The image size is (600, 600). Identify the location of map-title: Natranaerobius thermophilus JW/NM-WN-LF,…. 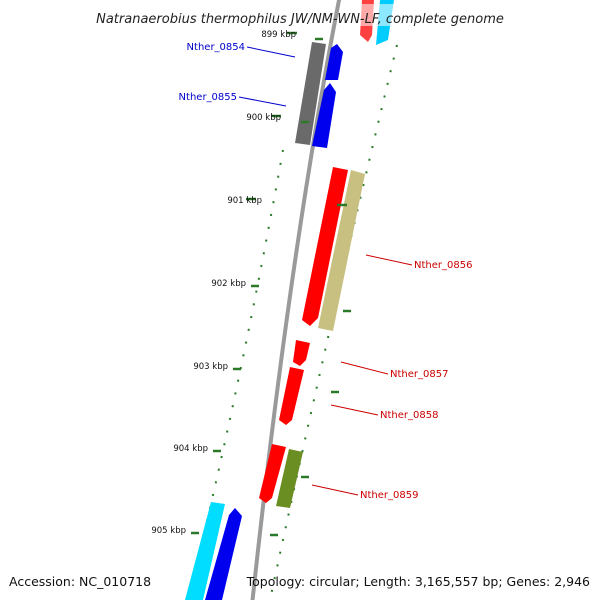
(300, 19).